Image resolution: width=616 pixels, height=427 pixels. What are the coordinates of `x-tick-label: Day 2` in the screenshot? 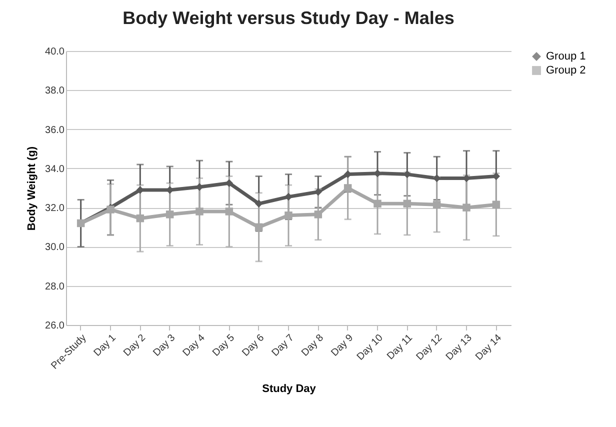 It's located at (135, 345).